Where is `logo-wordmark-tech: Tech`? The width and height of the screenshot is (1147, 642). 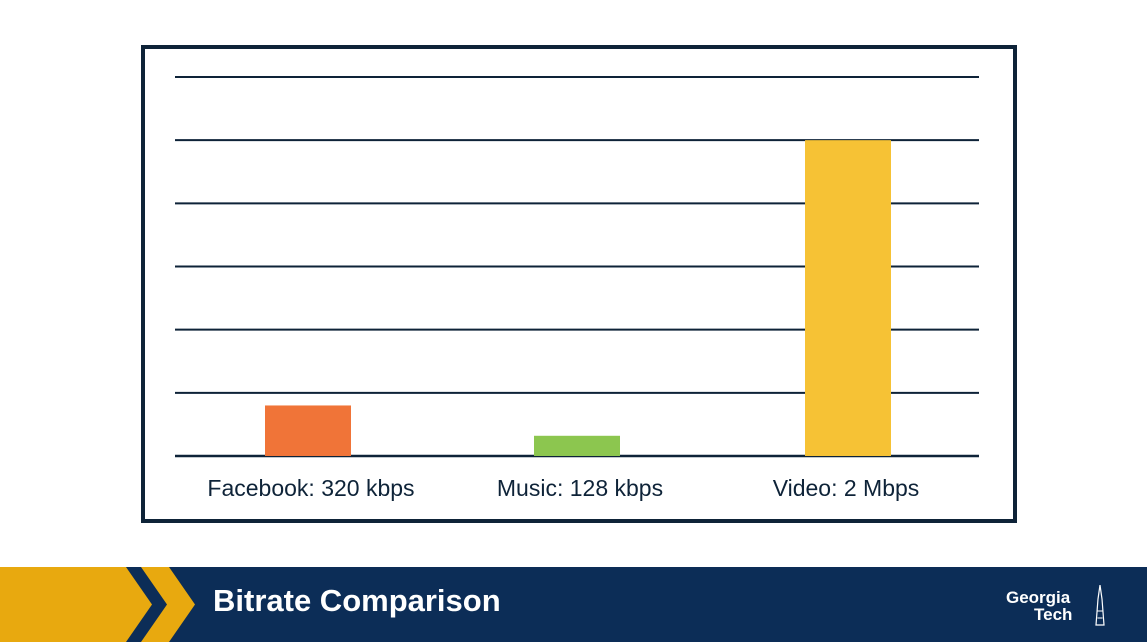 logo-wordmark-tech: Tech is located at coordinates (1053, 614).